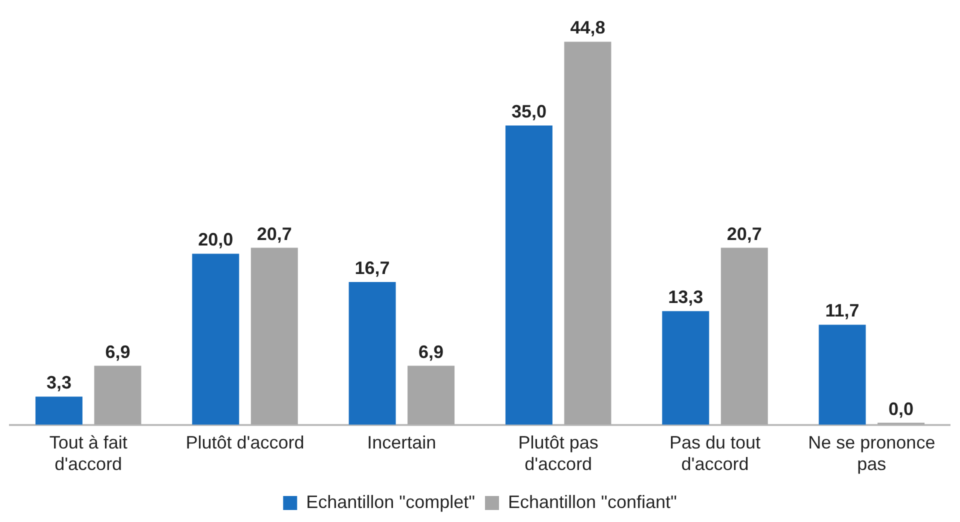 The width and height of the screenshot is (960, 522). Describe the element at coordinates (842, 310) in the screenshot. I see `data-label: 11,7` at that location.